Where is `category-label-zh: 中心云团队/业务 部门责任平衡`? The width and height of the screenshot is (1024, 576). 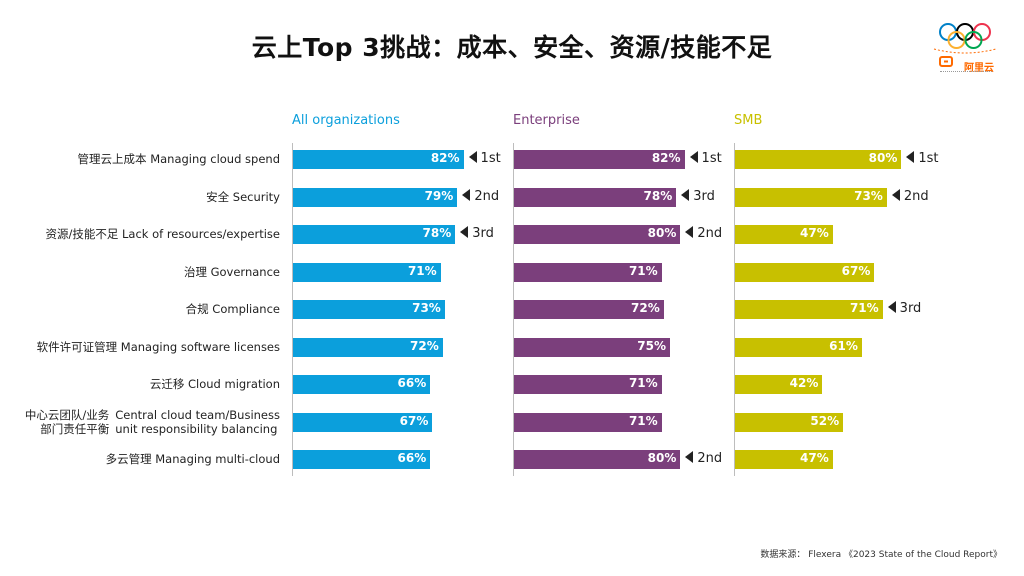
category-label-zh: 中心云团队/业务 部门责任平衡 is located at coordinates (67, 421).